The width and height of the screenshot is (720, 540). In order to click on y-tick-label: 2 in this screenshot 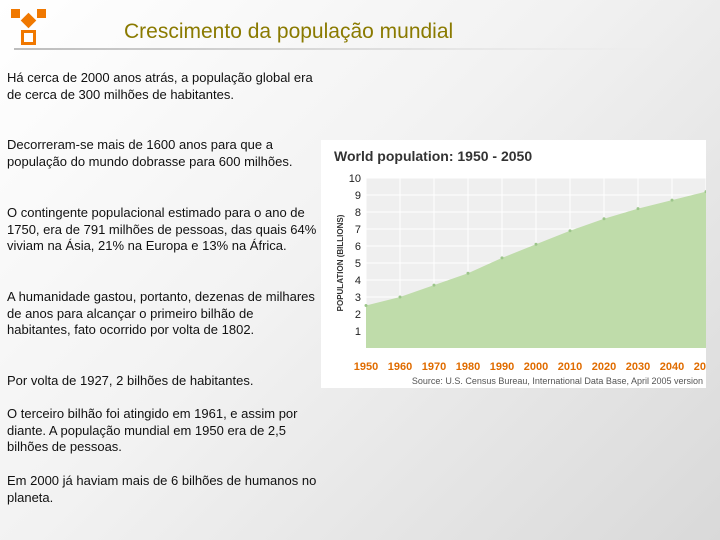, I will do `click(358, 315)`.